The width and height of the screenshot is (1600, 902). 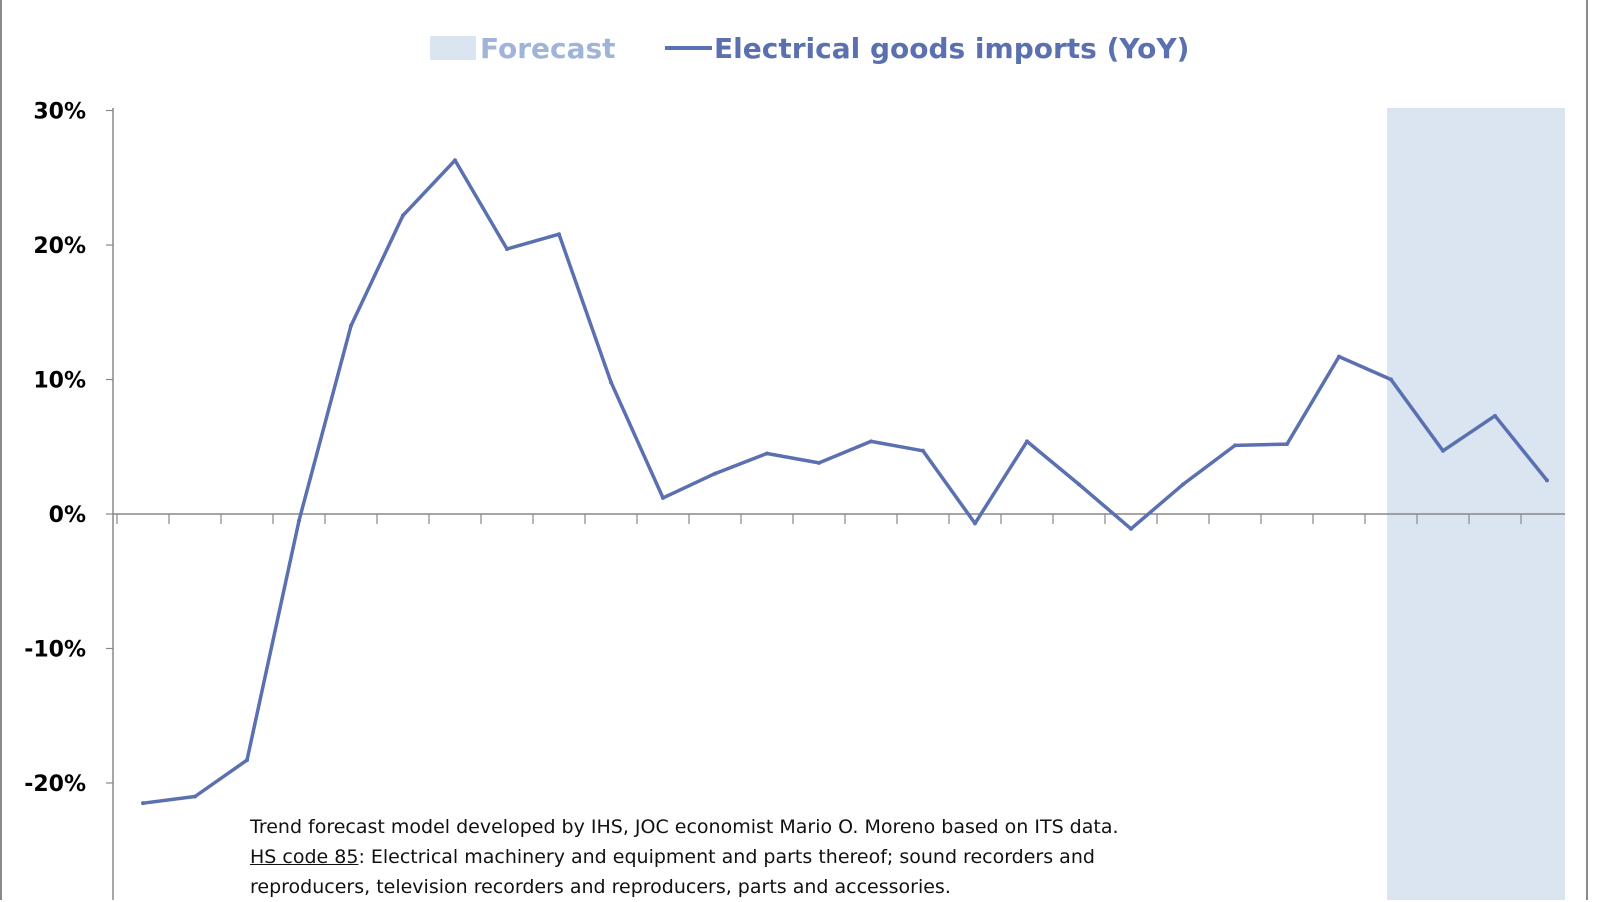 I want to click on y-axis-ticks: 30% 20% 10% 0% -10% -20%, so click(x=68, y=448).